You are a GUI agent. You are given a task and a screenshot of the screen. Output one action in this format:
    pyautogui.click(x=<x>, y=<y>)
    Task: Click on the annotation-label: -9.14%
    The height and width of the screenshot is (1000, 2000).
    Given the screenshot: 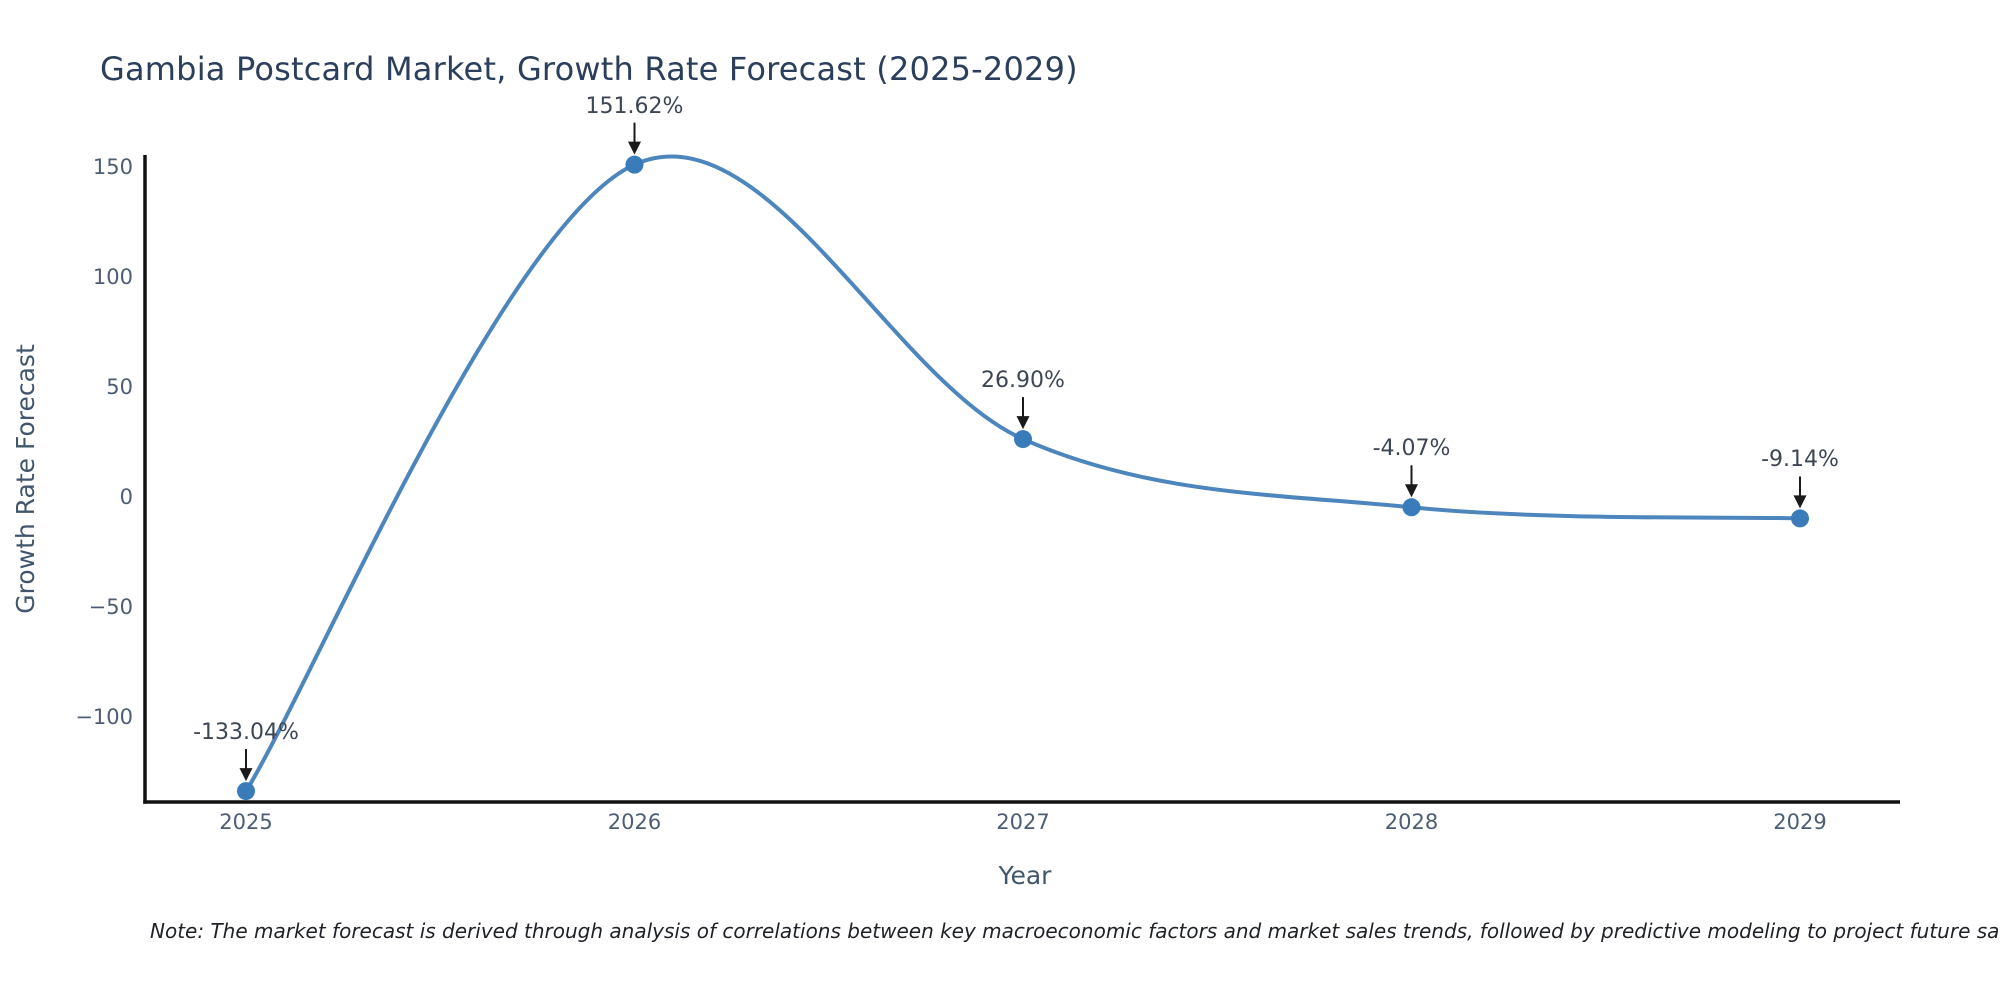 What is the action you would take?
    pyautogui.click(x=1800, y=460)
    